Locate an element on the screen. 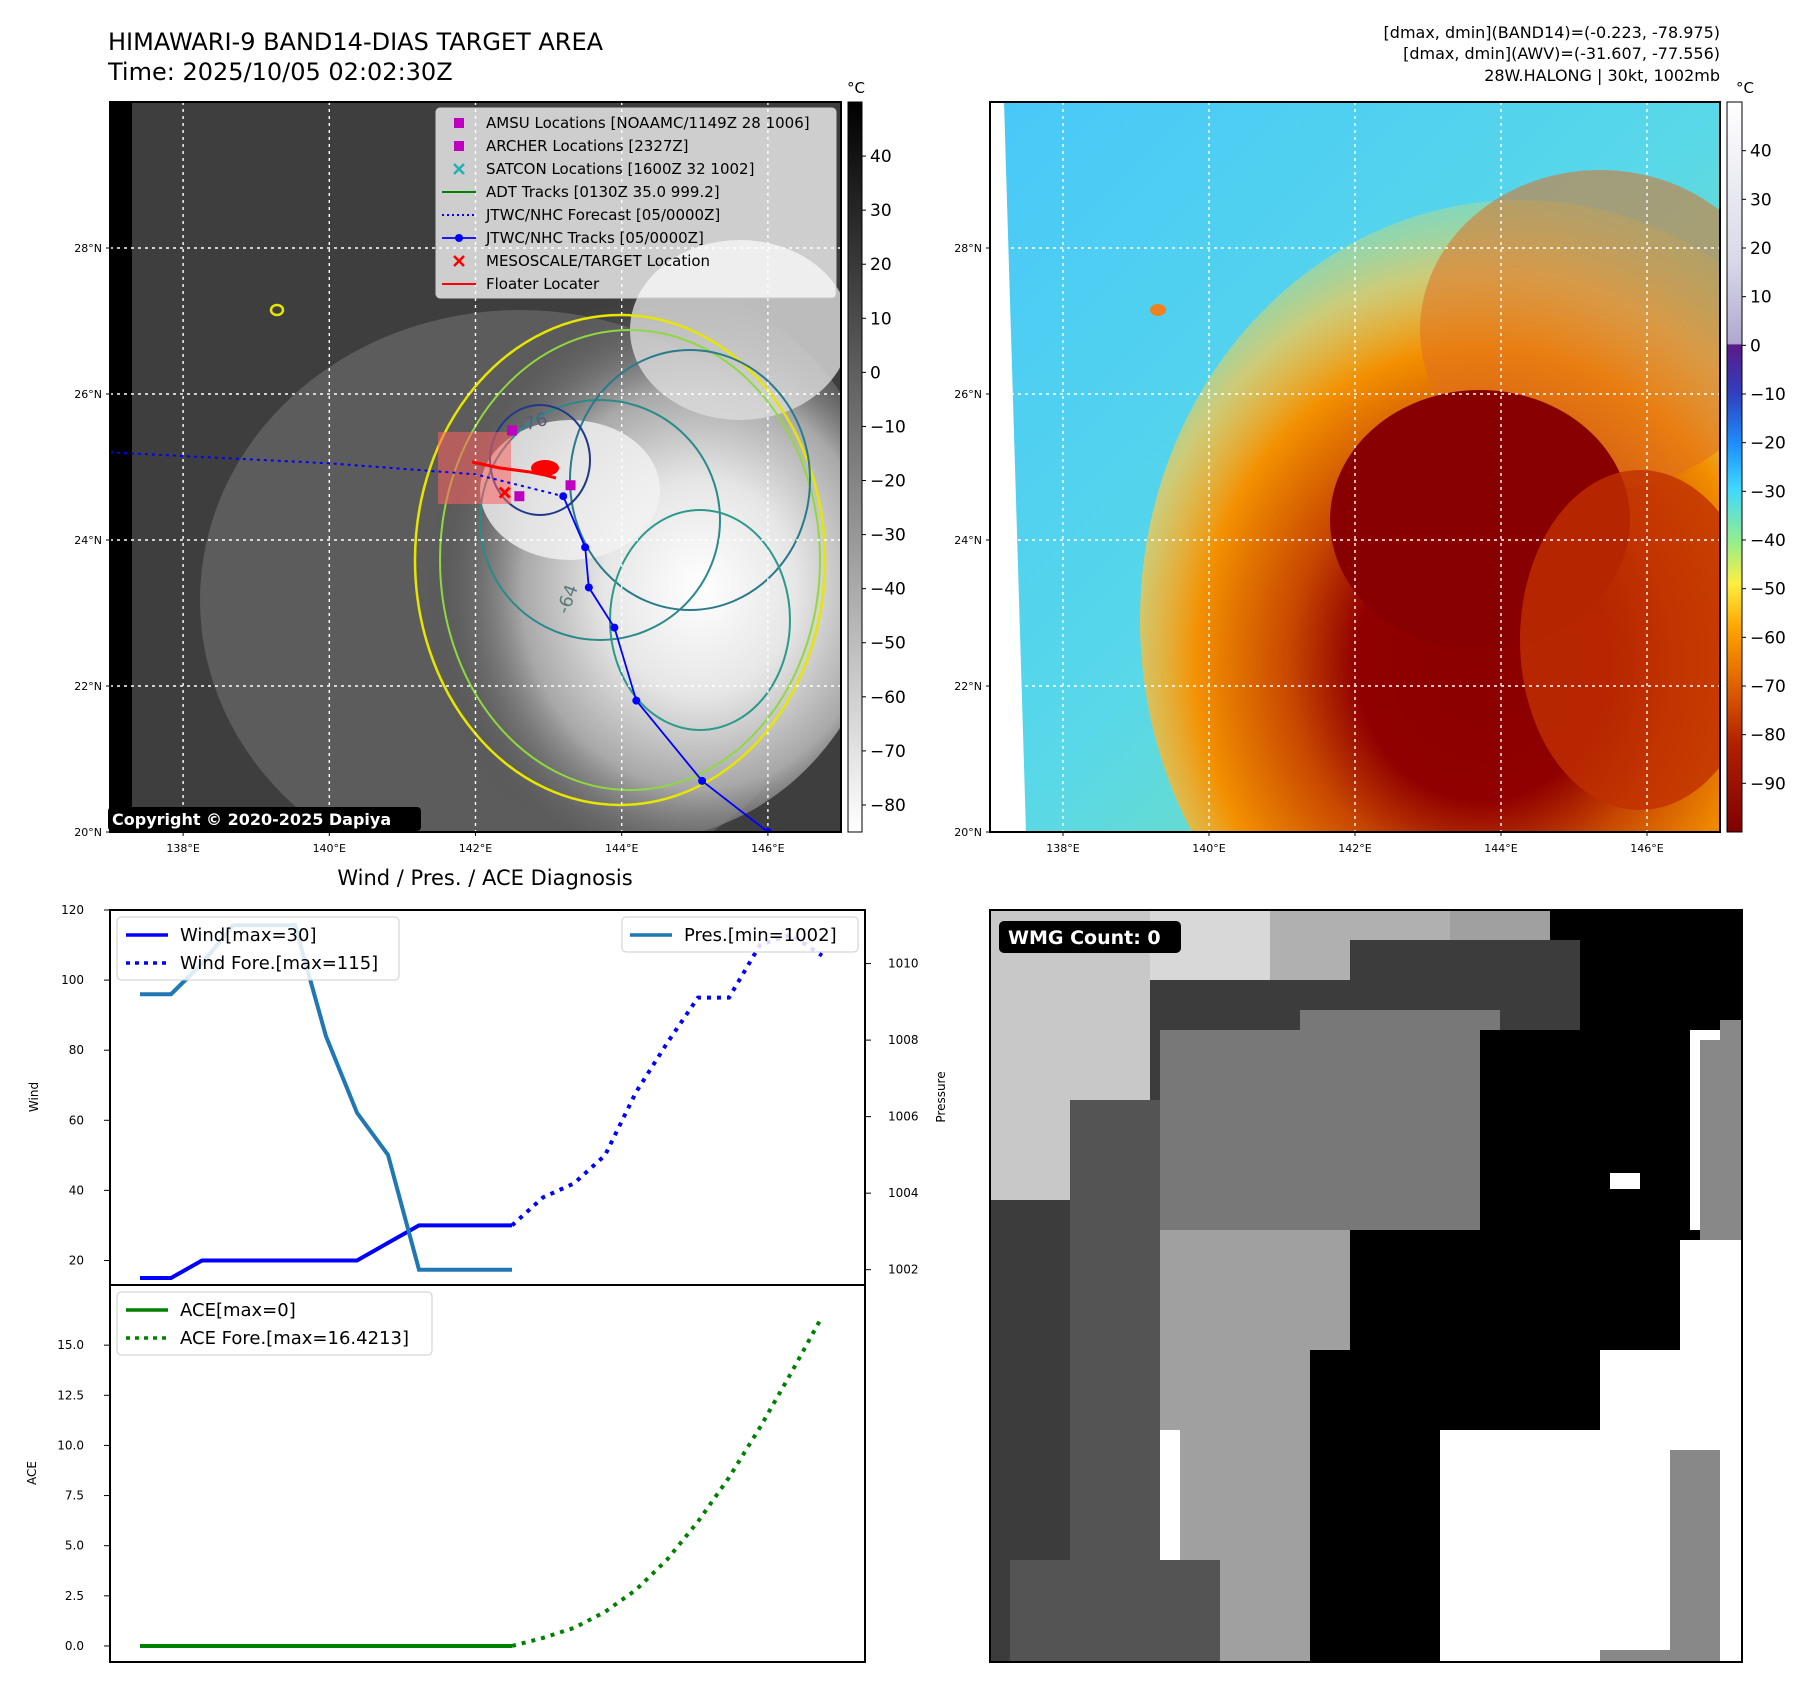 This screenshot has height=1690, width=1801. wind-tick-label: 80 is located at coordinates (76, 1050).